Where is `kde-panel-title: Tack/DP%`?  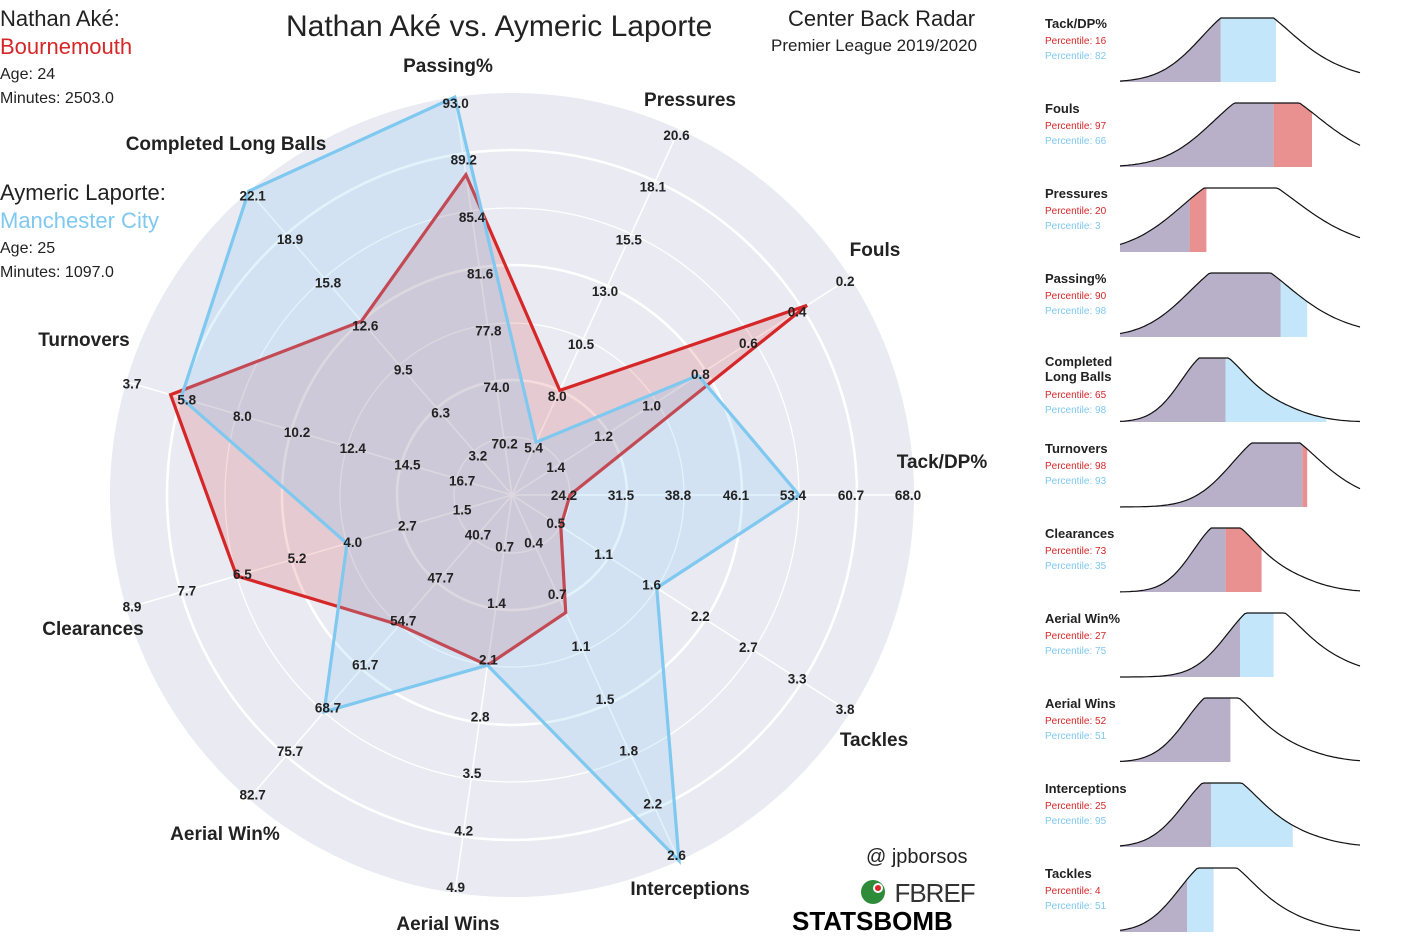 kde-panel-title: Tack/DP% is located at coordinates (1076, 23).